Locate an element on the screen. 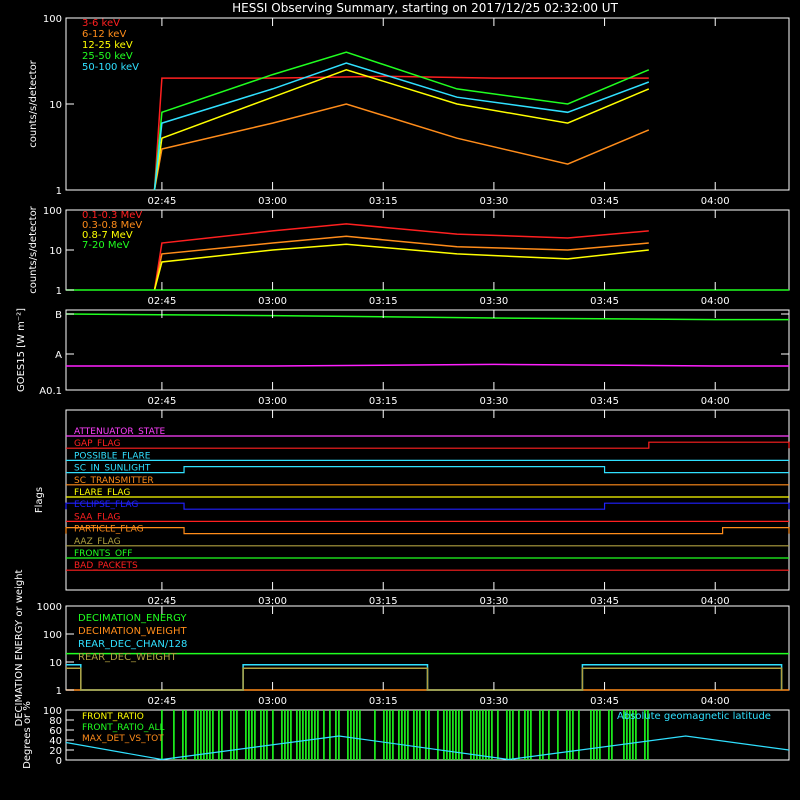  flag-label-gap-flag: GAP_FLAG is located at coordinates (97, 444).